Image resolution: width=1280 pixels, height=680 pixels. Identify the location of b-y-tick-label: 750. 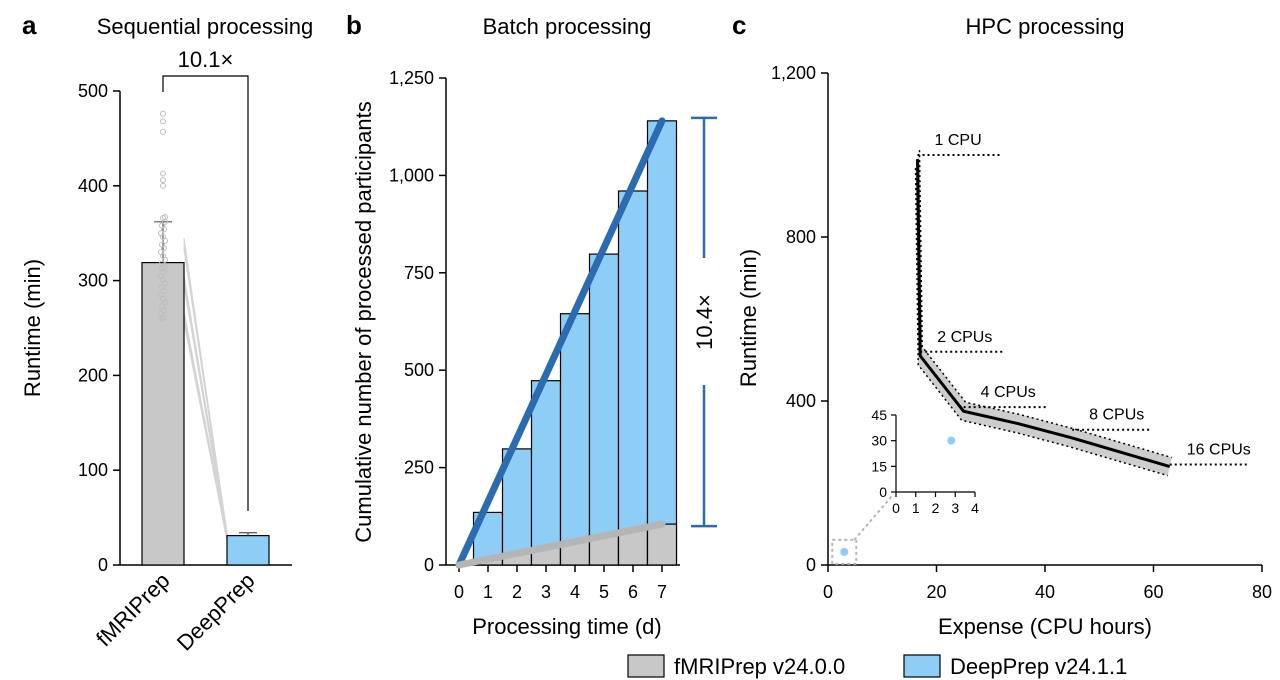
(419, 273).